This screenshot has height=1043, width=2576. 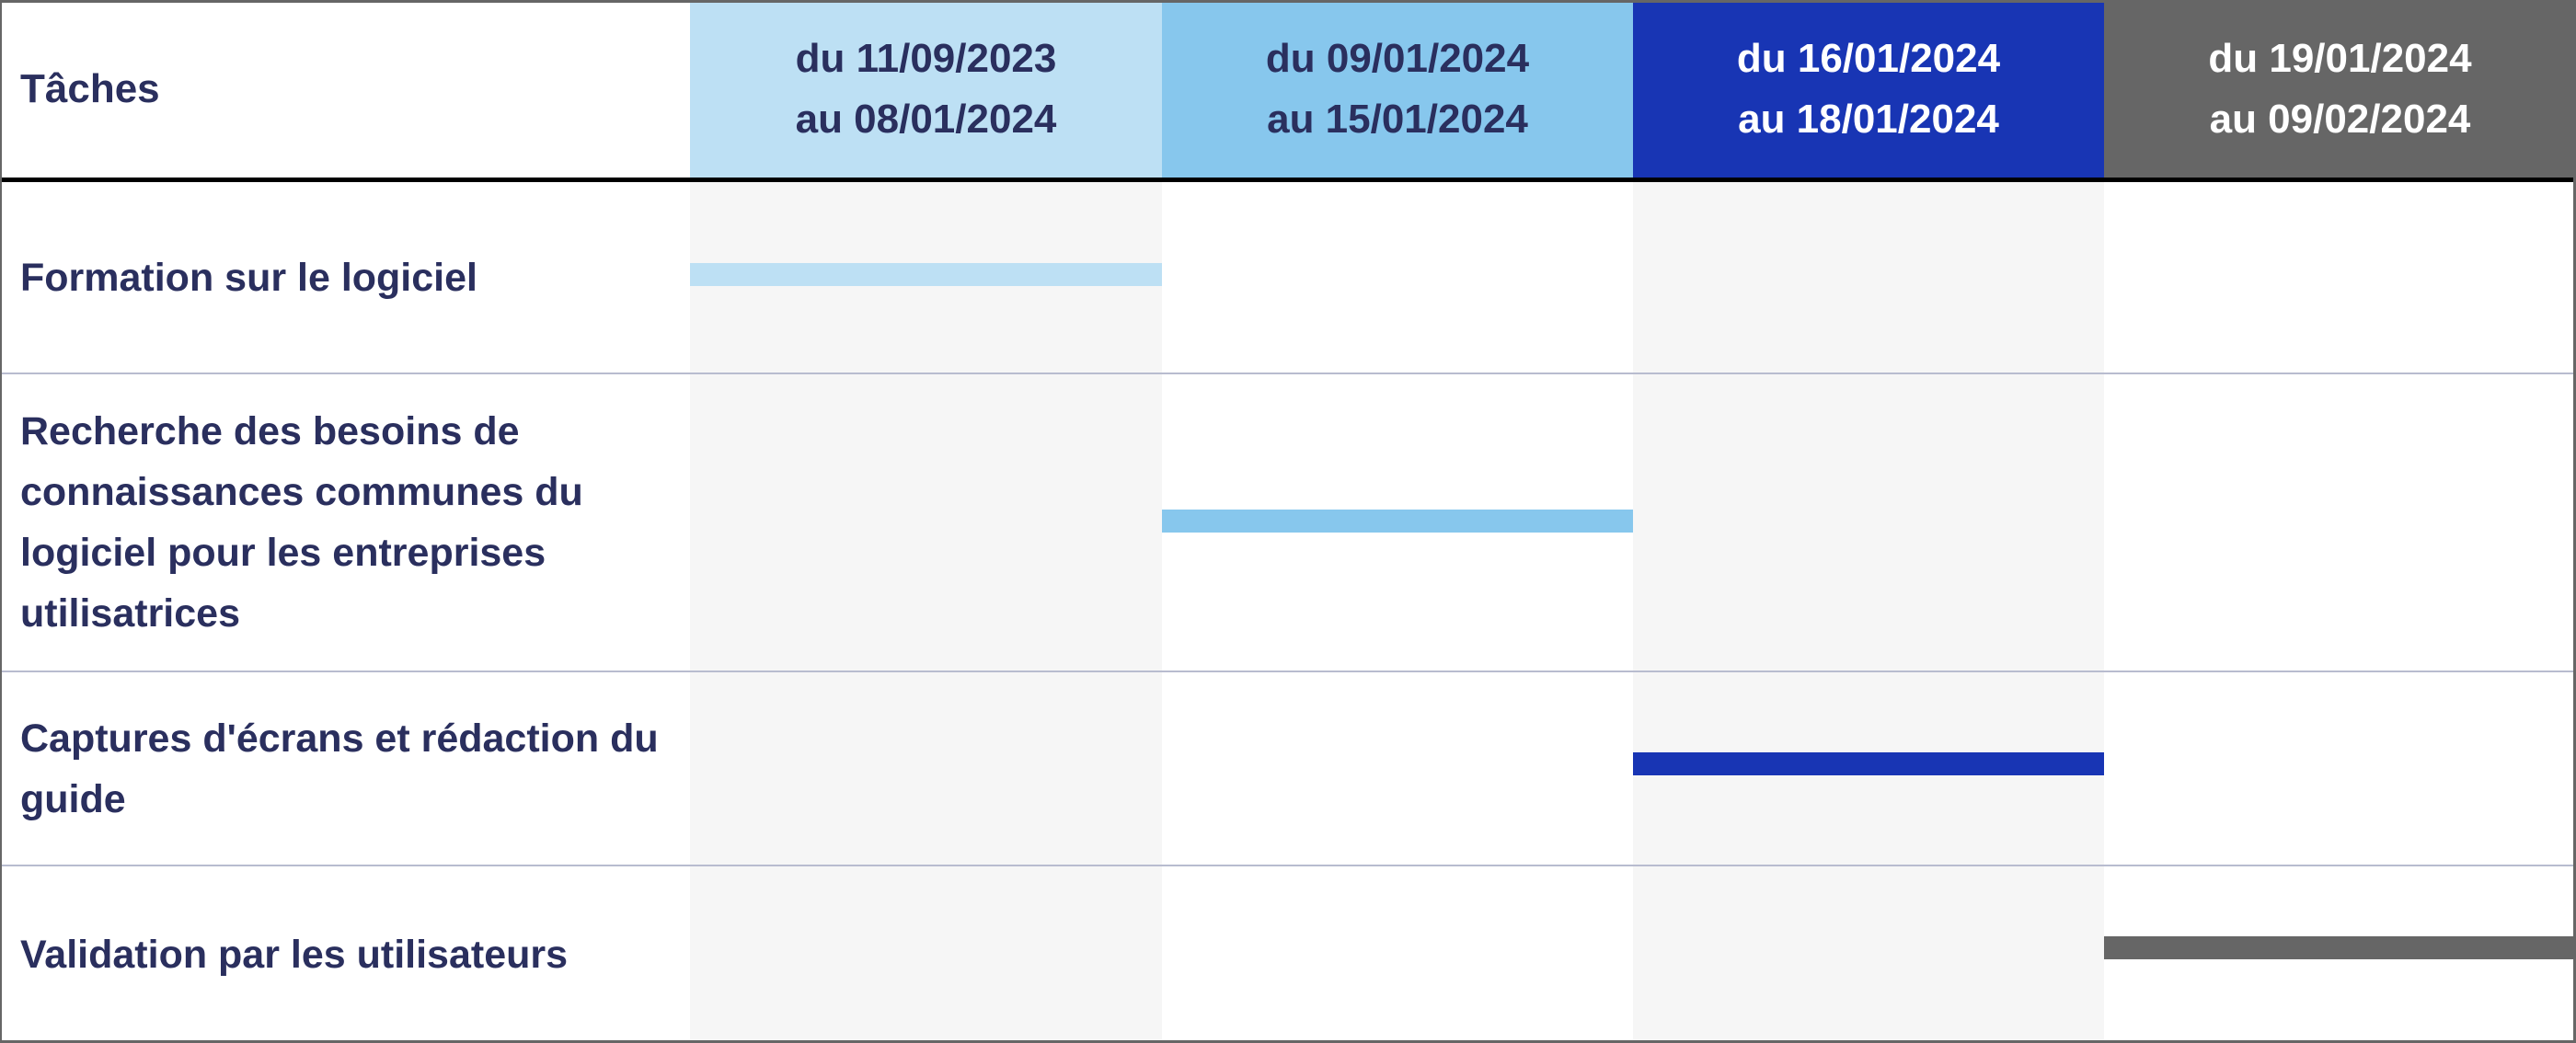 I want to click on period-header-4: du 19/01/2024 au 09/02/2024, so click(x=2340, y=89).